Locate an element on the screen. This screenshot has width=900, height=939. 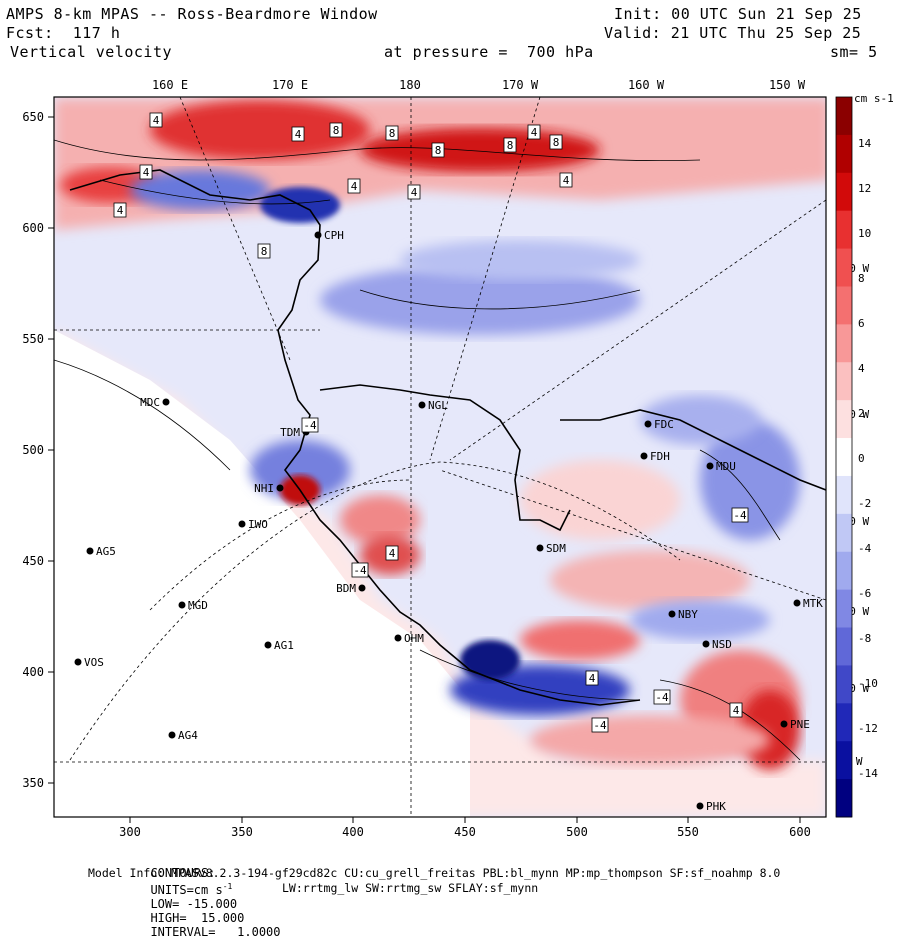
colorbar-label: -6 is located at coordinates (864, 593).